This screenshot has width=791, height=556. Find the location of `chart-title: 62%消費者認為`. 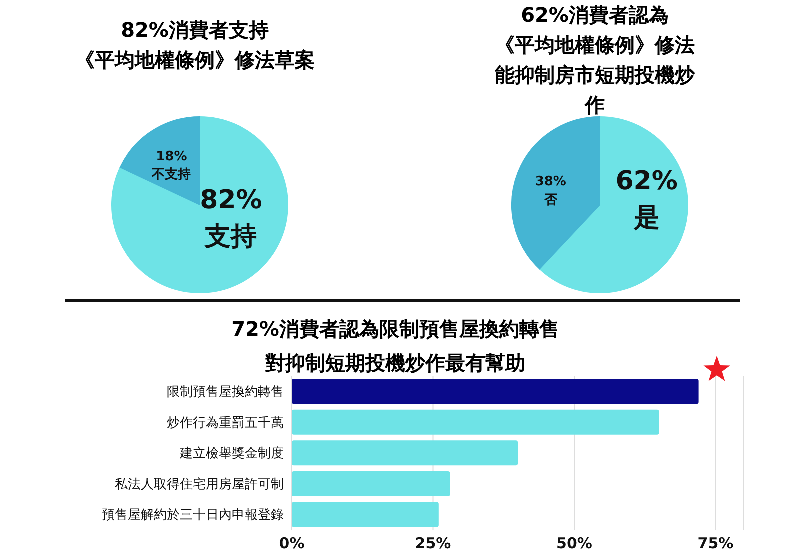

chart-title: 62%消費者認為 is located at coordinates (595, 15).